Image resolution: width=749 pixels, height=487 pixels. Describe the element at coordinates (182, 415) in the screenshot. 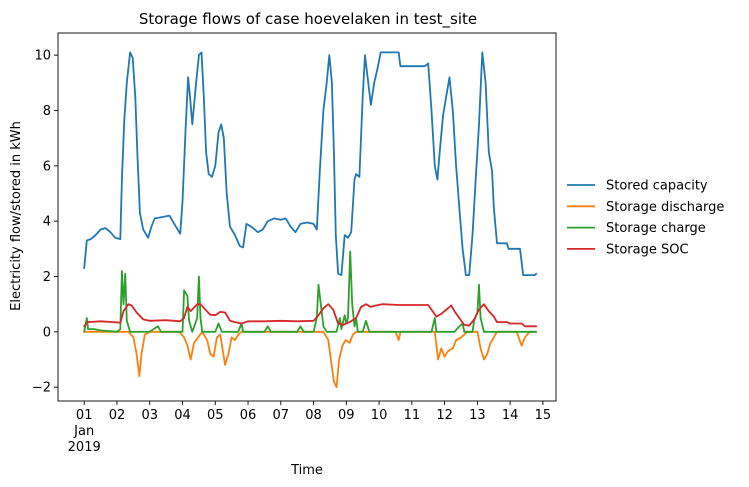

I see `x-tick-label-3: 04` at that location.